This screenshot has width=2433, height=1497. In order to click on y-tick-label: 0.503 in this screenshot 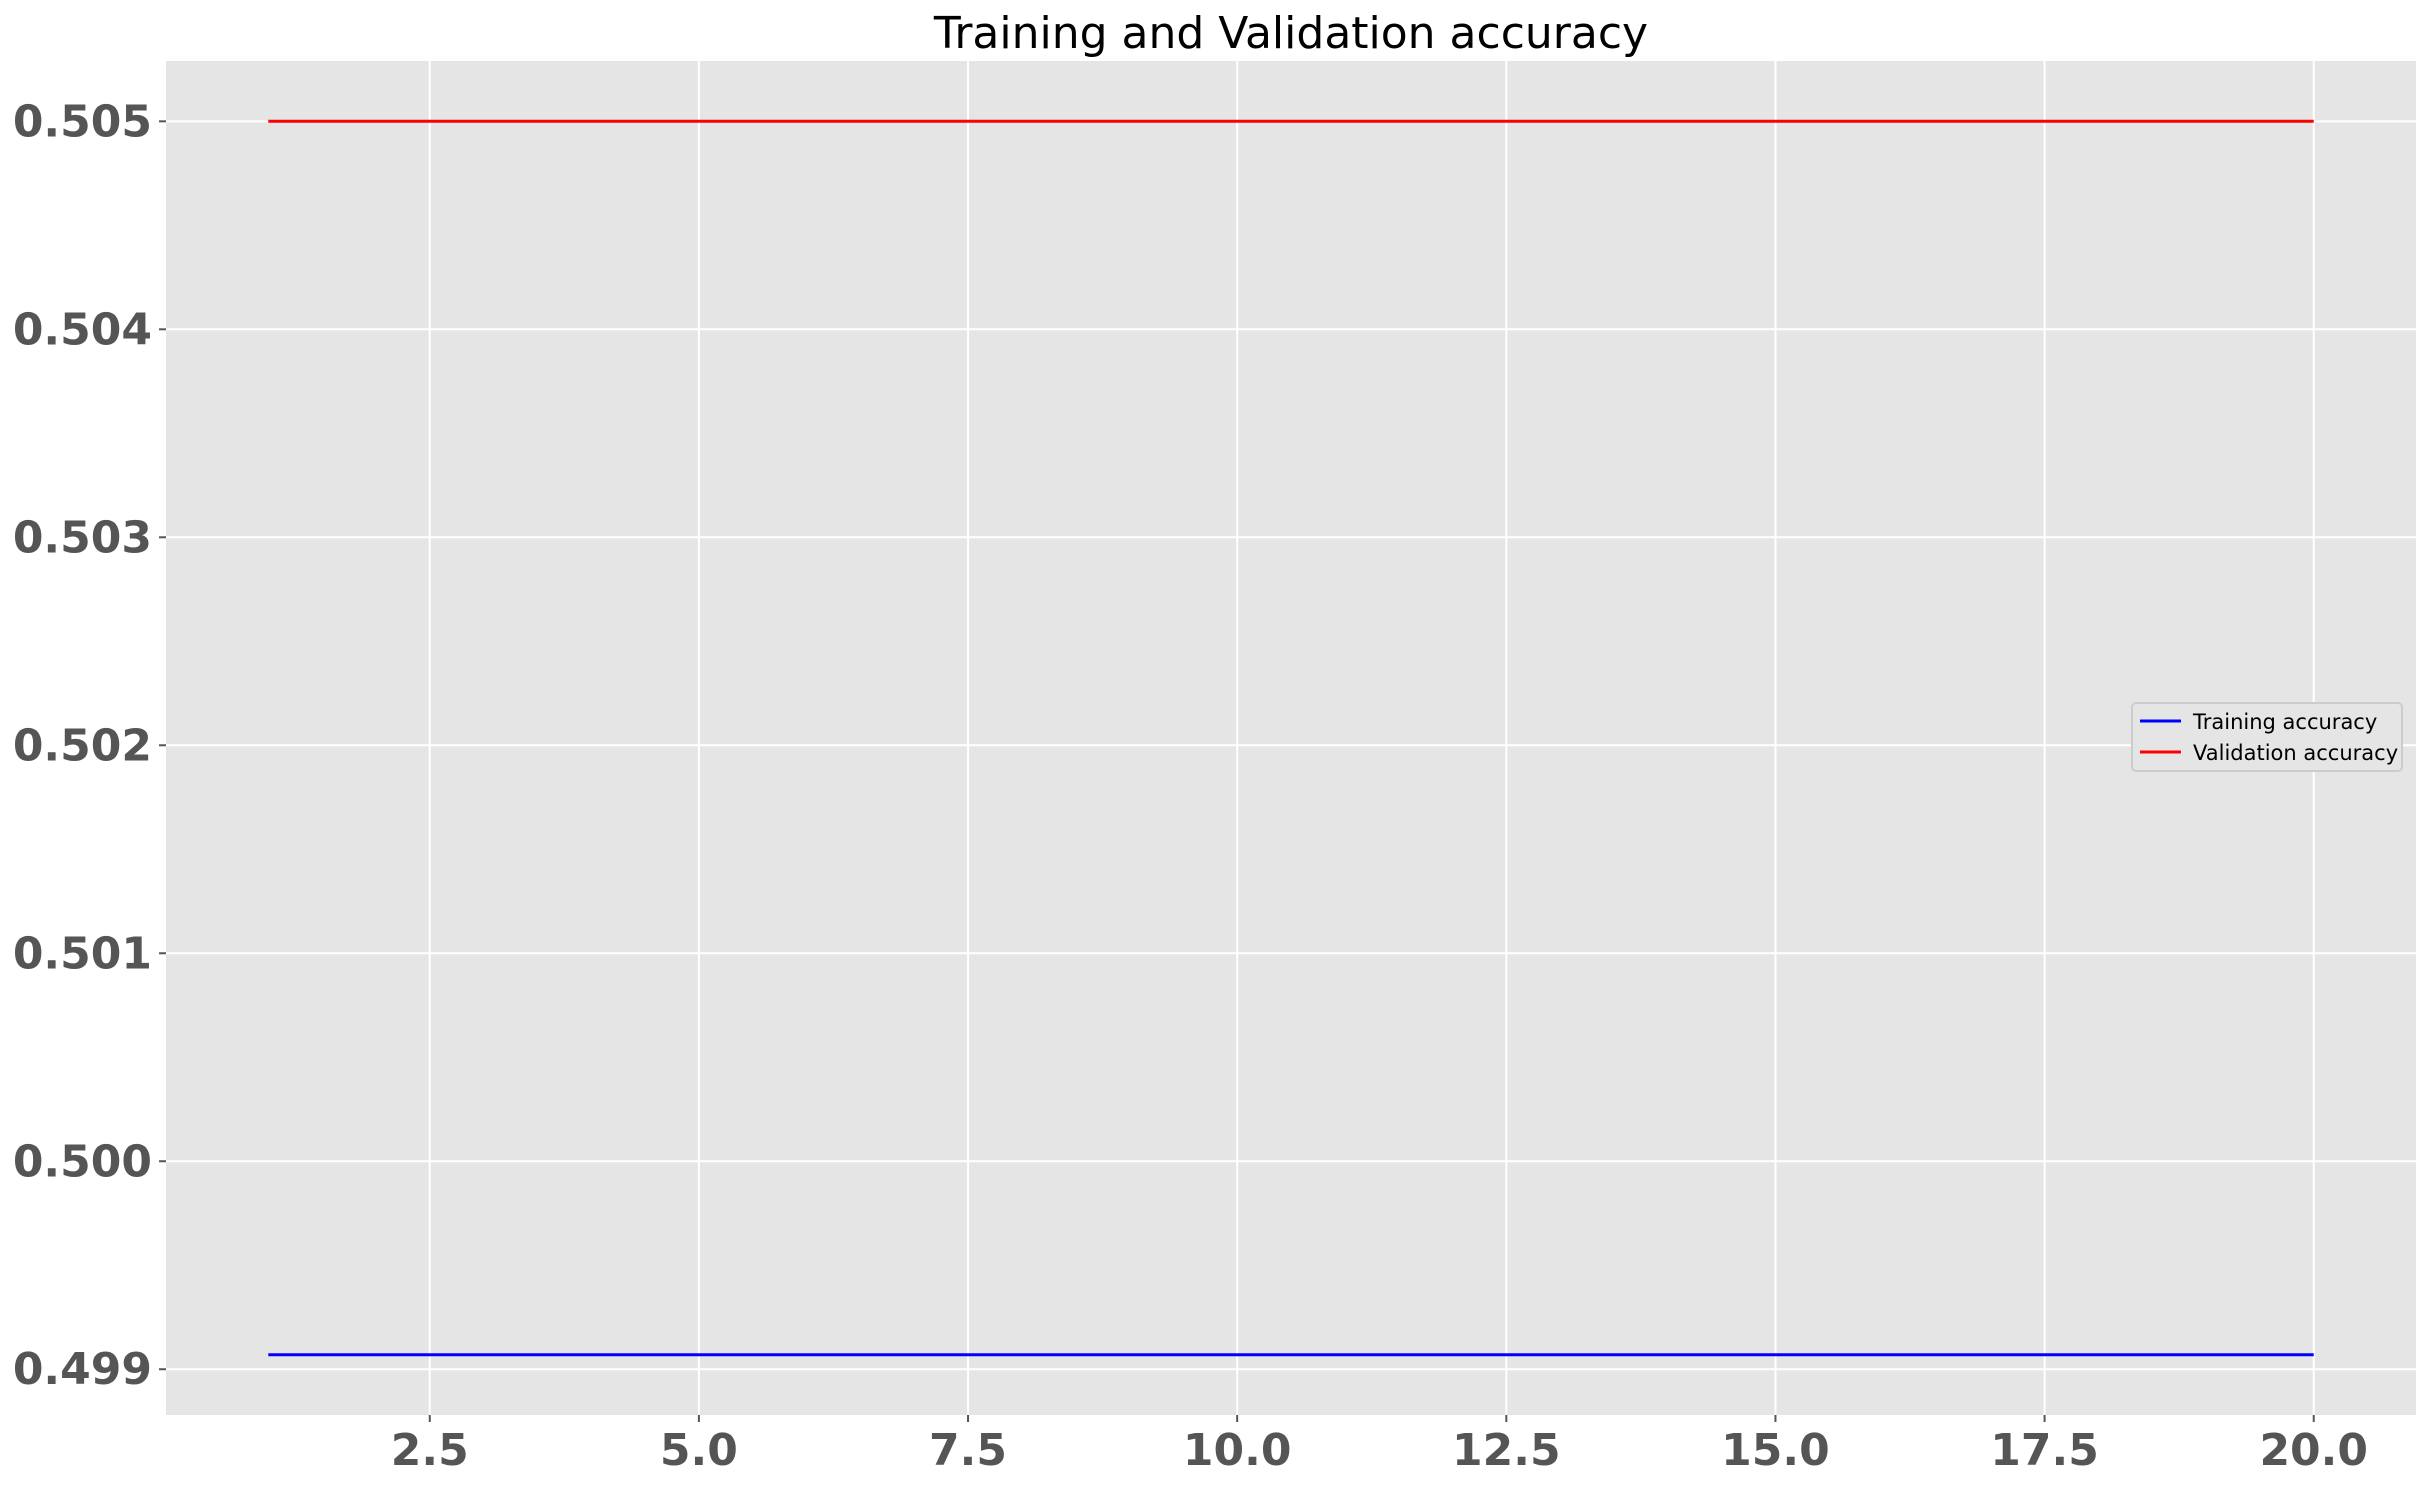, I will do `click(82, 537)`.